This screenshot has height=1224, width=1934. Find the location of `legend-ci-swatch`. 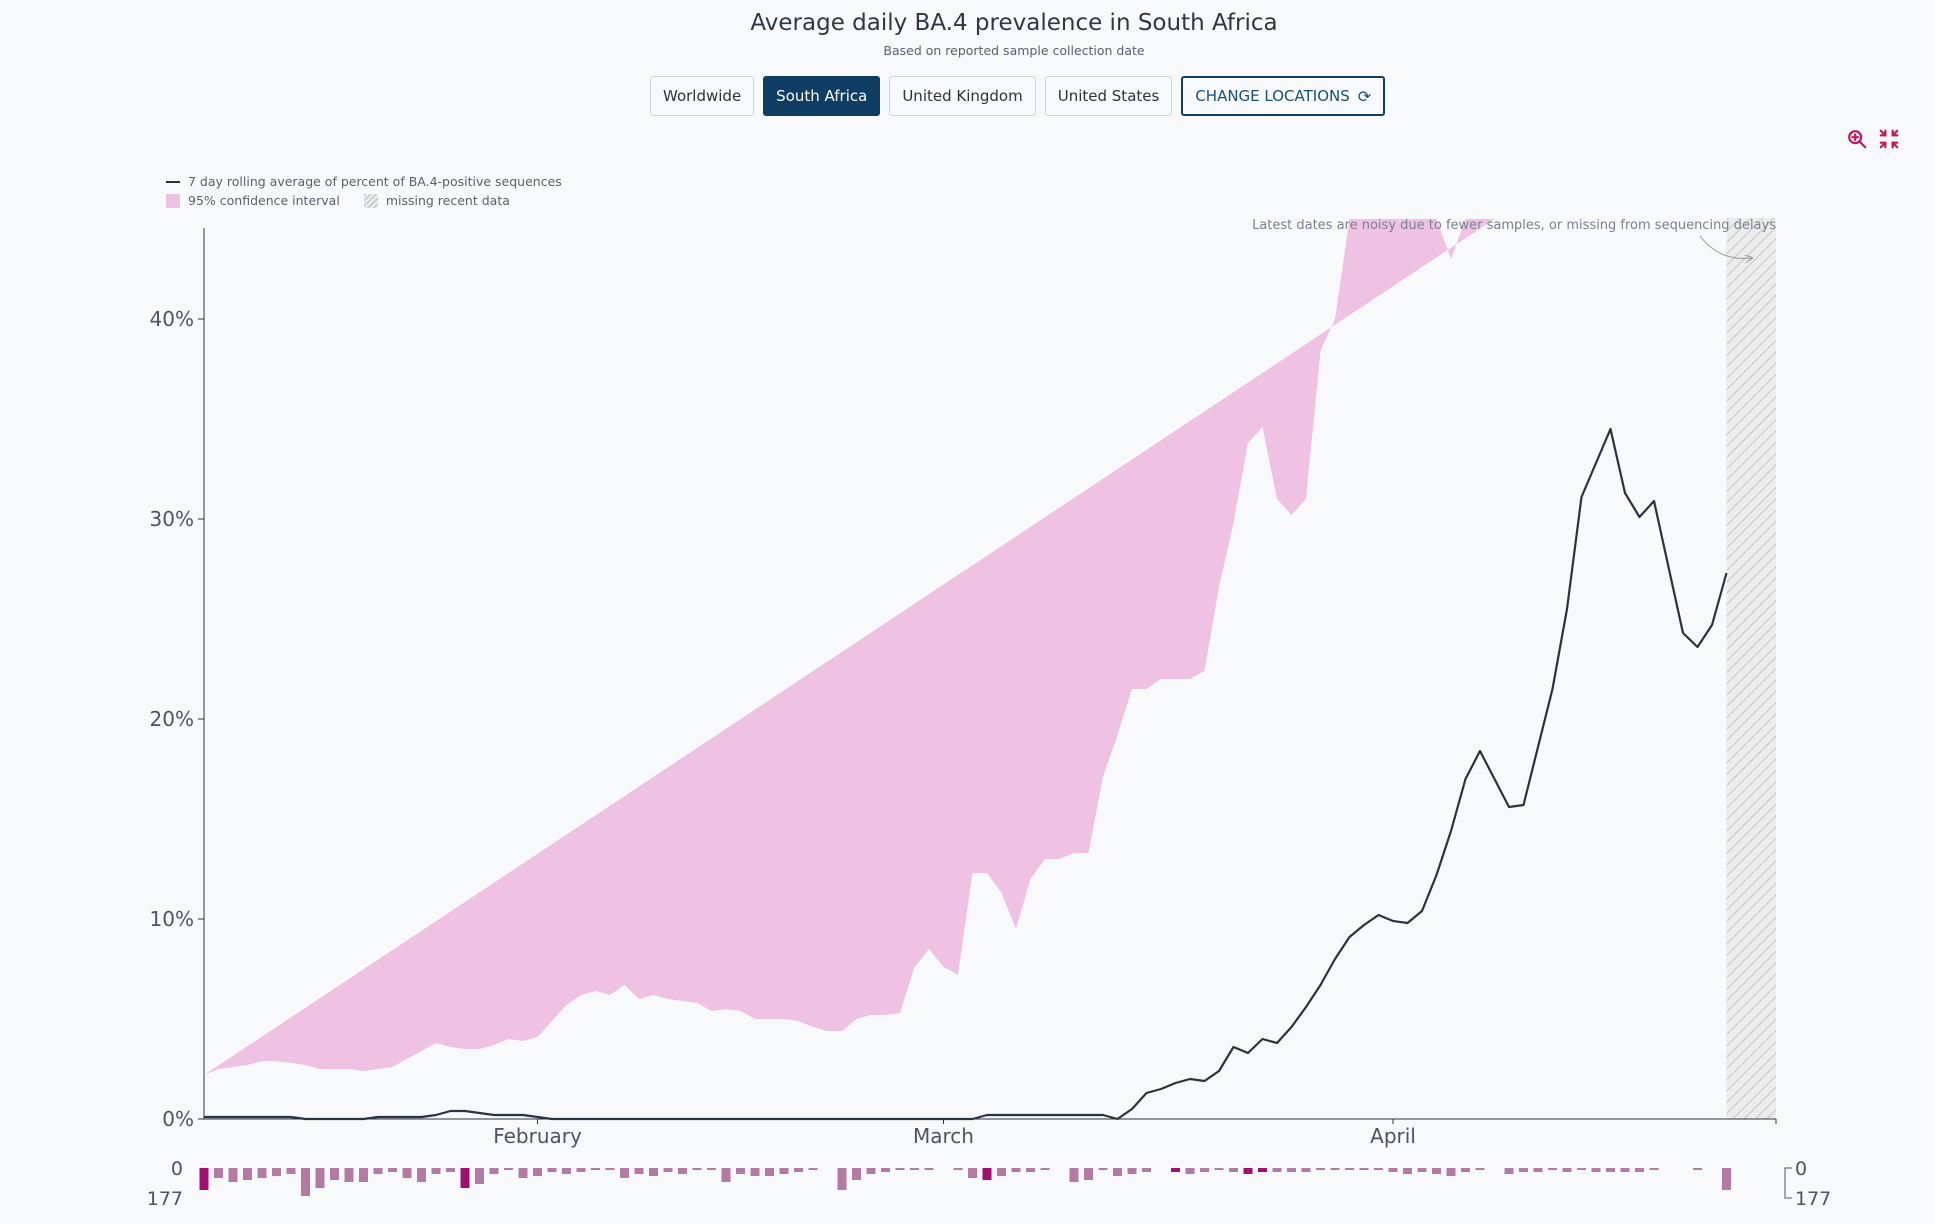

legend-ci-swatch is located at coordinates (173, 200).